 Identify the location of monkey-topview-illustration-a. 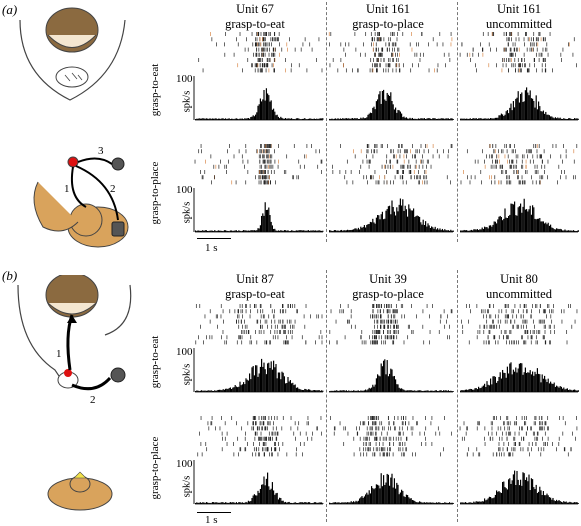
(72, 54).